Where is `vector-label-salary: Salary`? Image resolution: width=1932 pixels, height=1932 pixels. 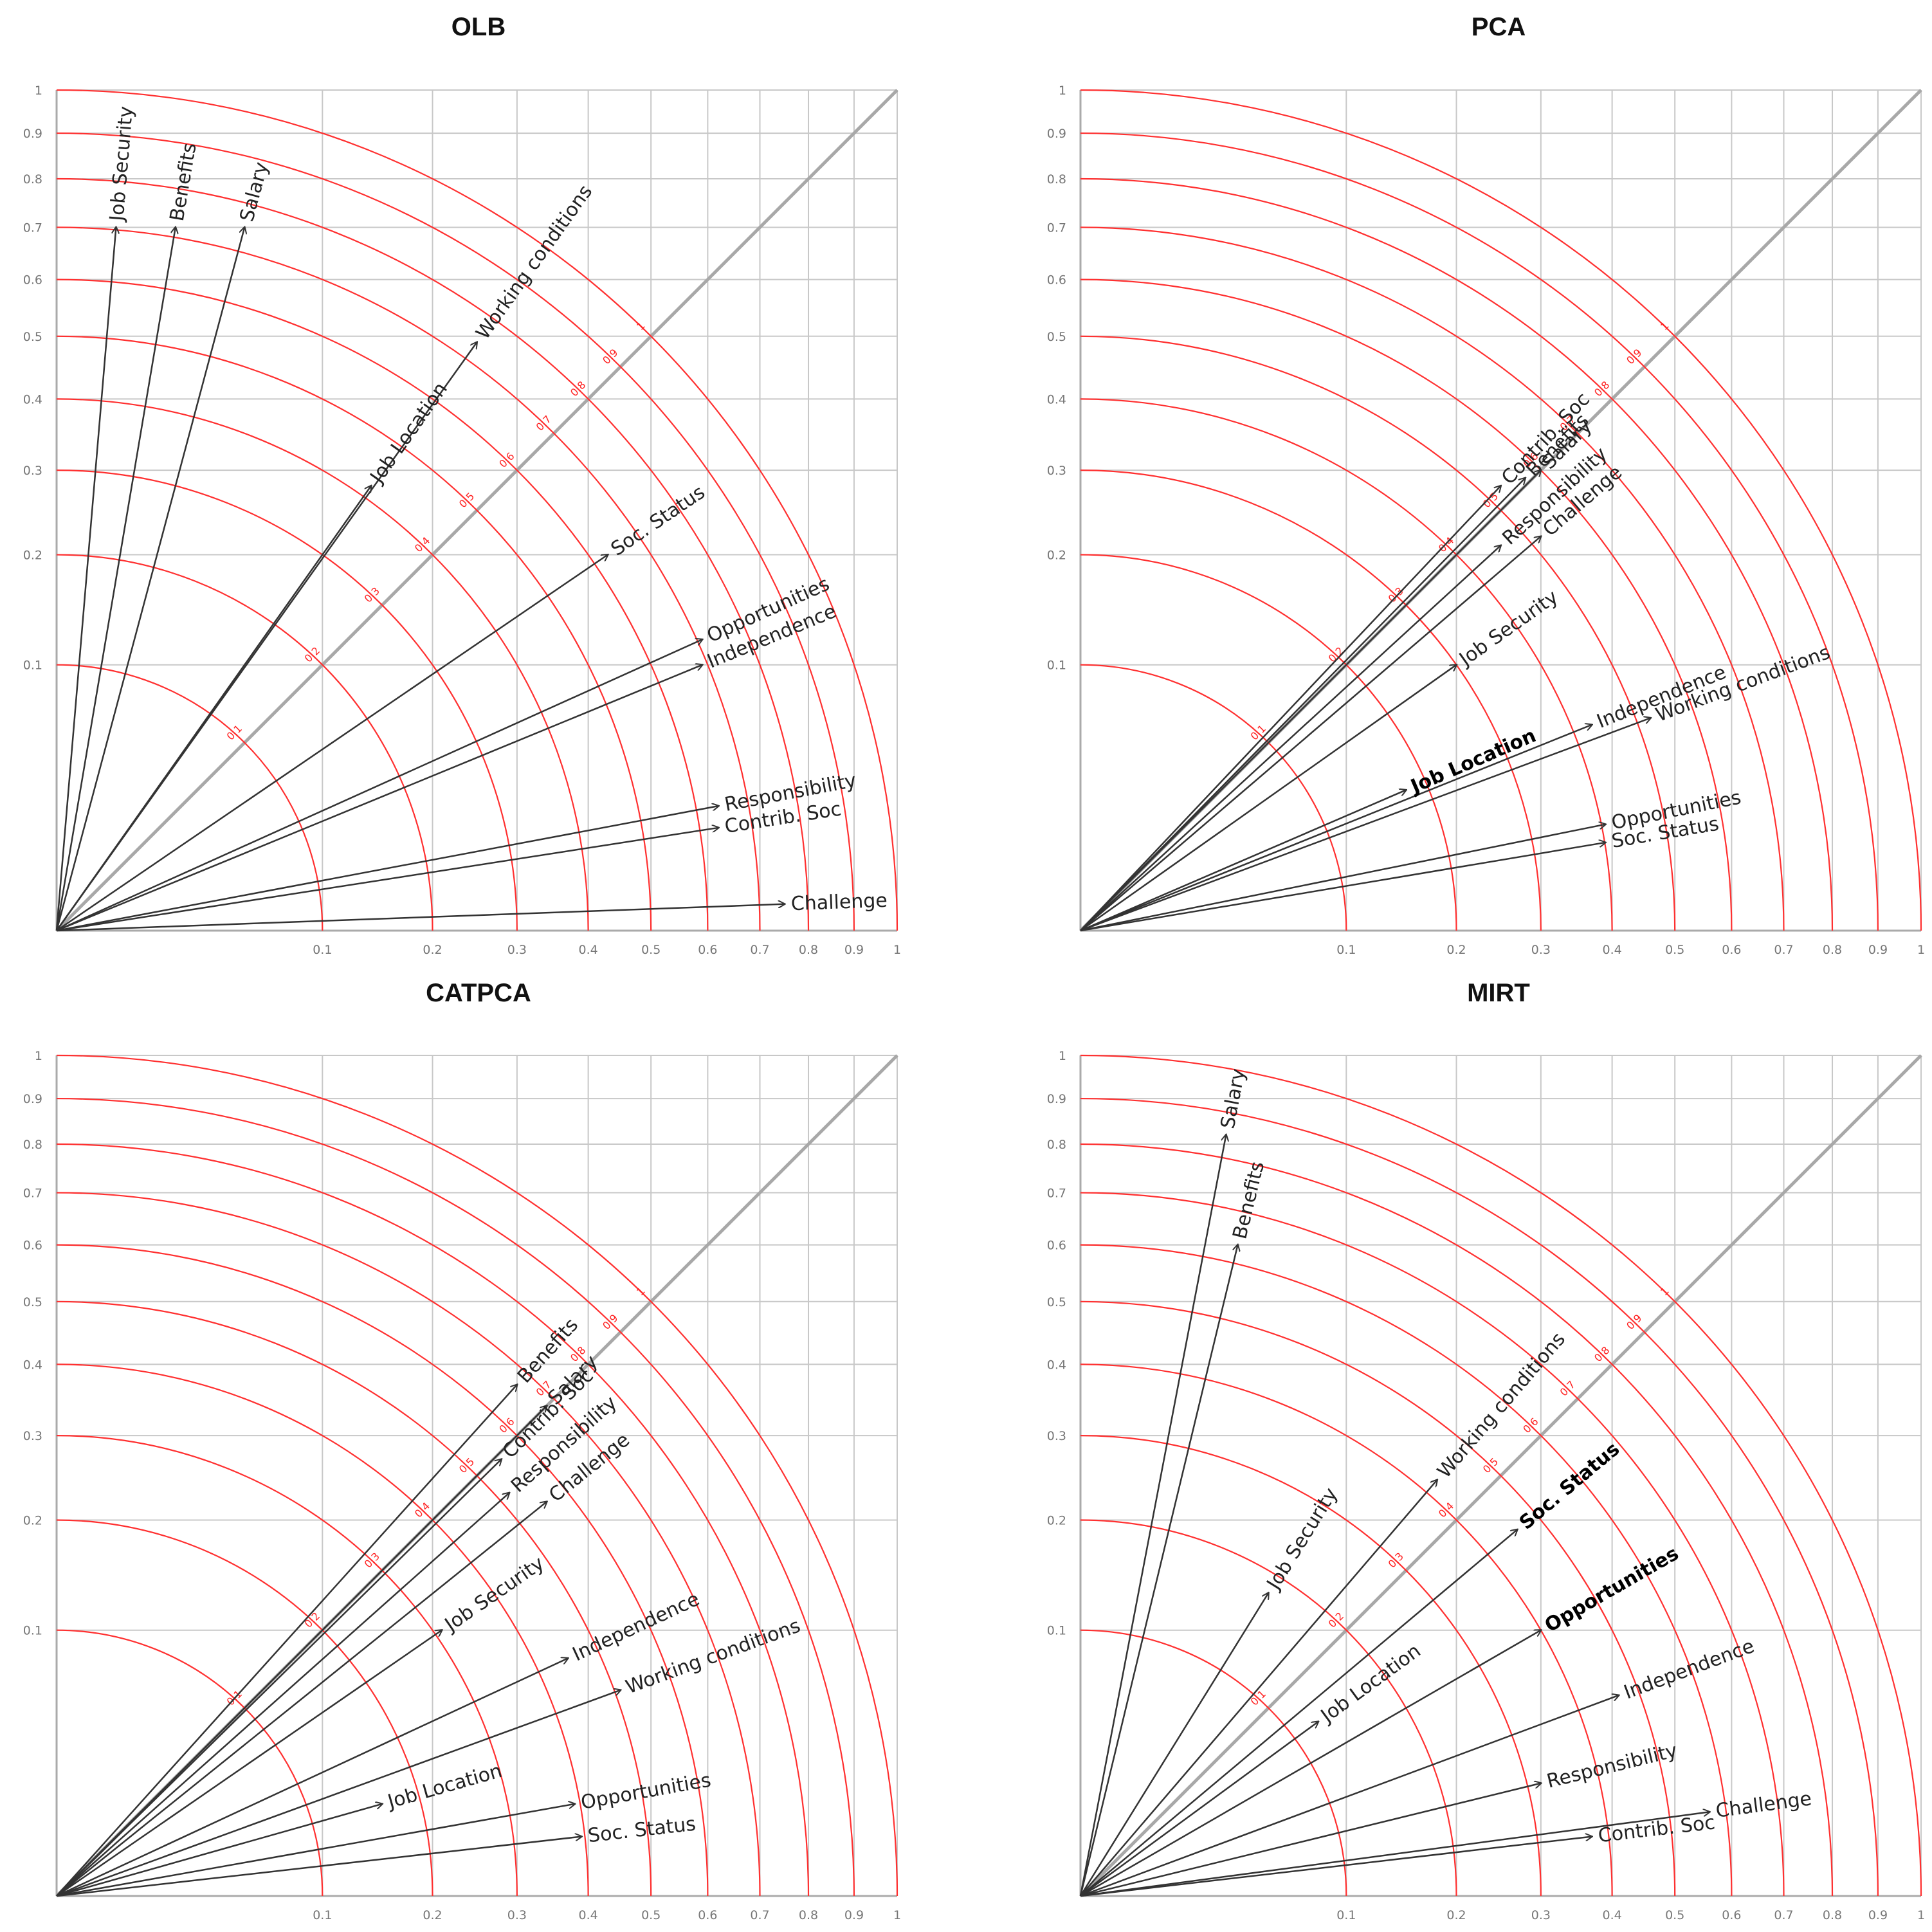 vector-label-salary: Salary is located at coordinates (254, 191).